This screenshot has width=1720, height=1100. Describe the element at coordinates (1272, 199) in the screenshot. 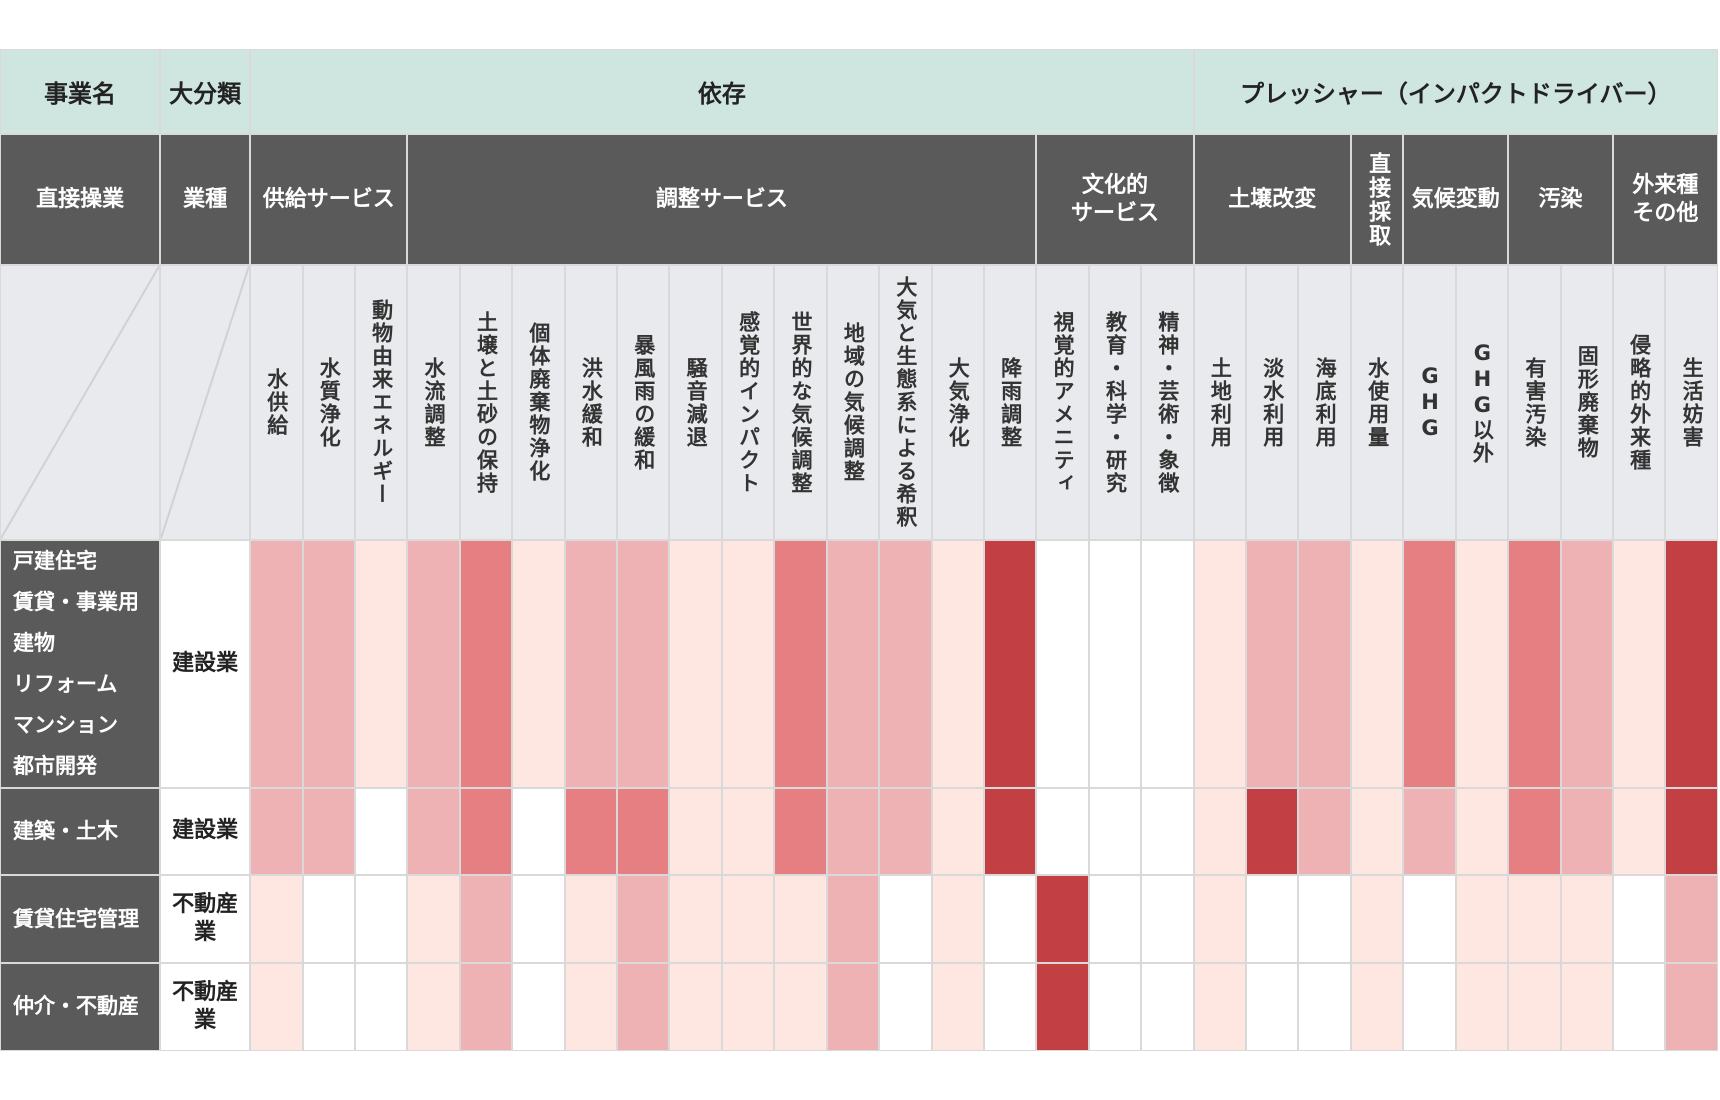

I see `subgroup-label: 土壌改変` at that location.